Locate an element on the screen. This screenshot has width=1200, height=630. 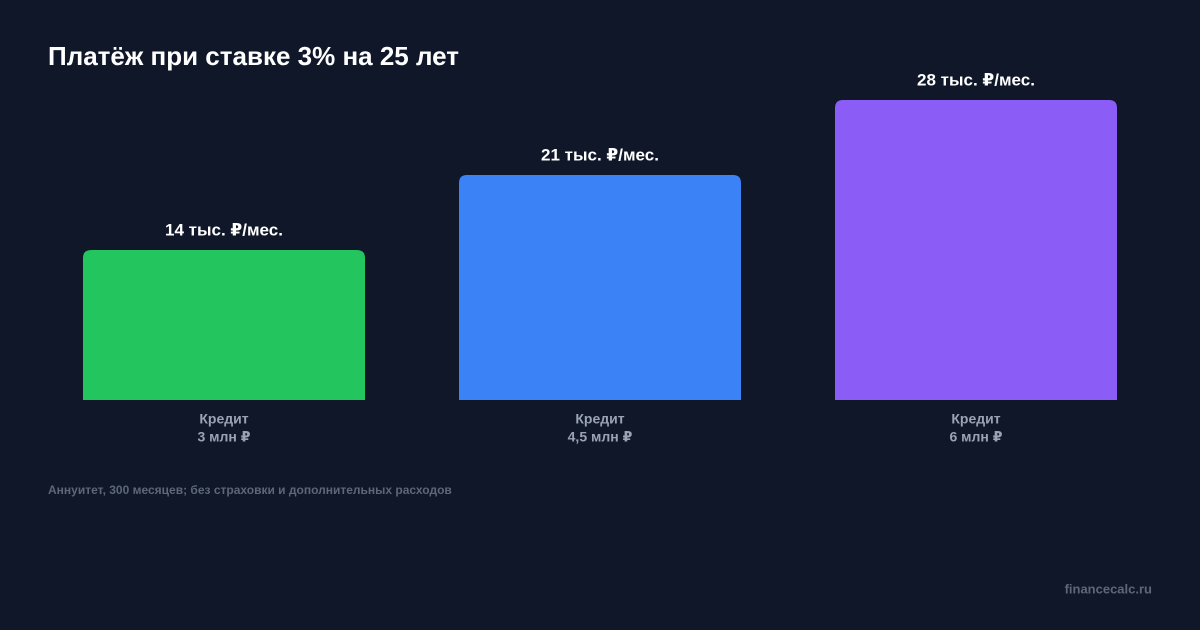
value-label: 21 тыс. ₽/мес. is located at coordinates (600, 154).